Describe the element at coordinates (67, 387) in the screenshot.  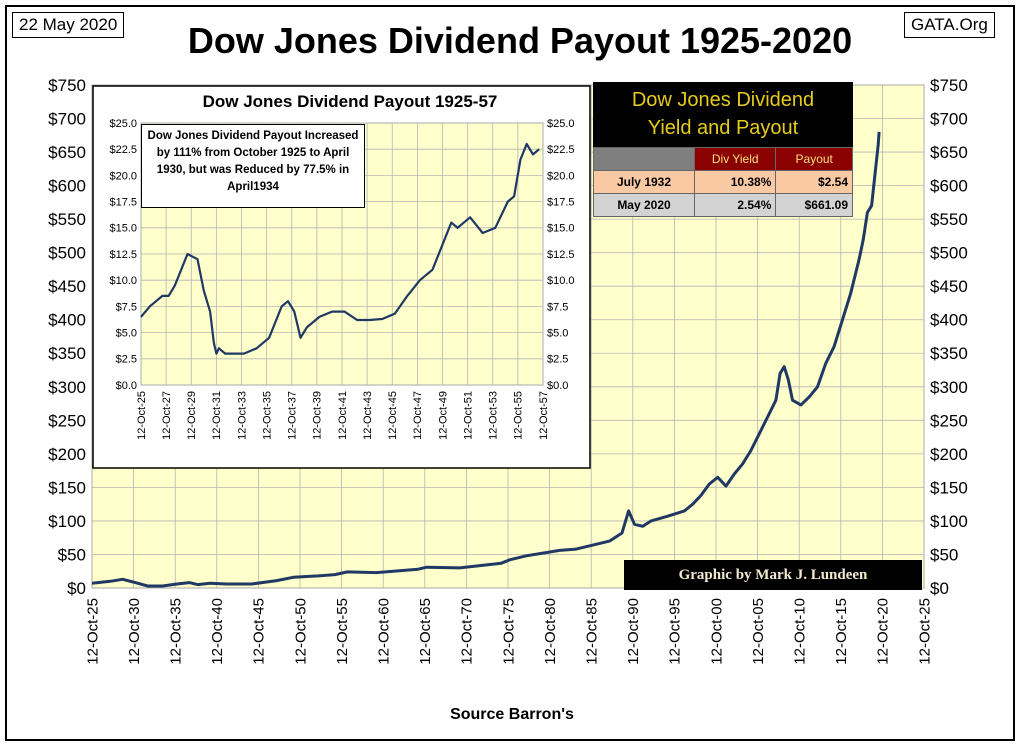
I see `main-y-tick-label-left: $300` at that location.